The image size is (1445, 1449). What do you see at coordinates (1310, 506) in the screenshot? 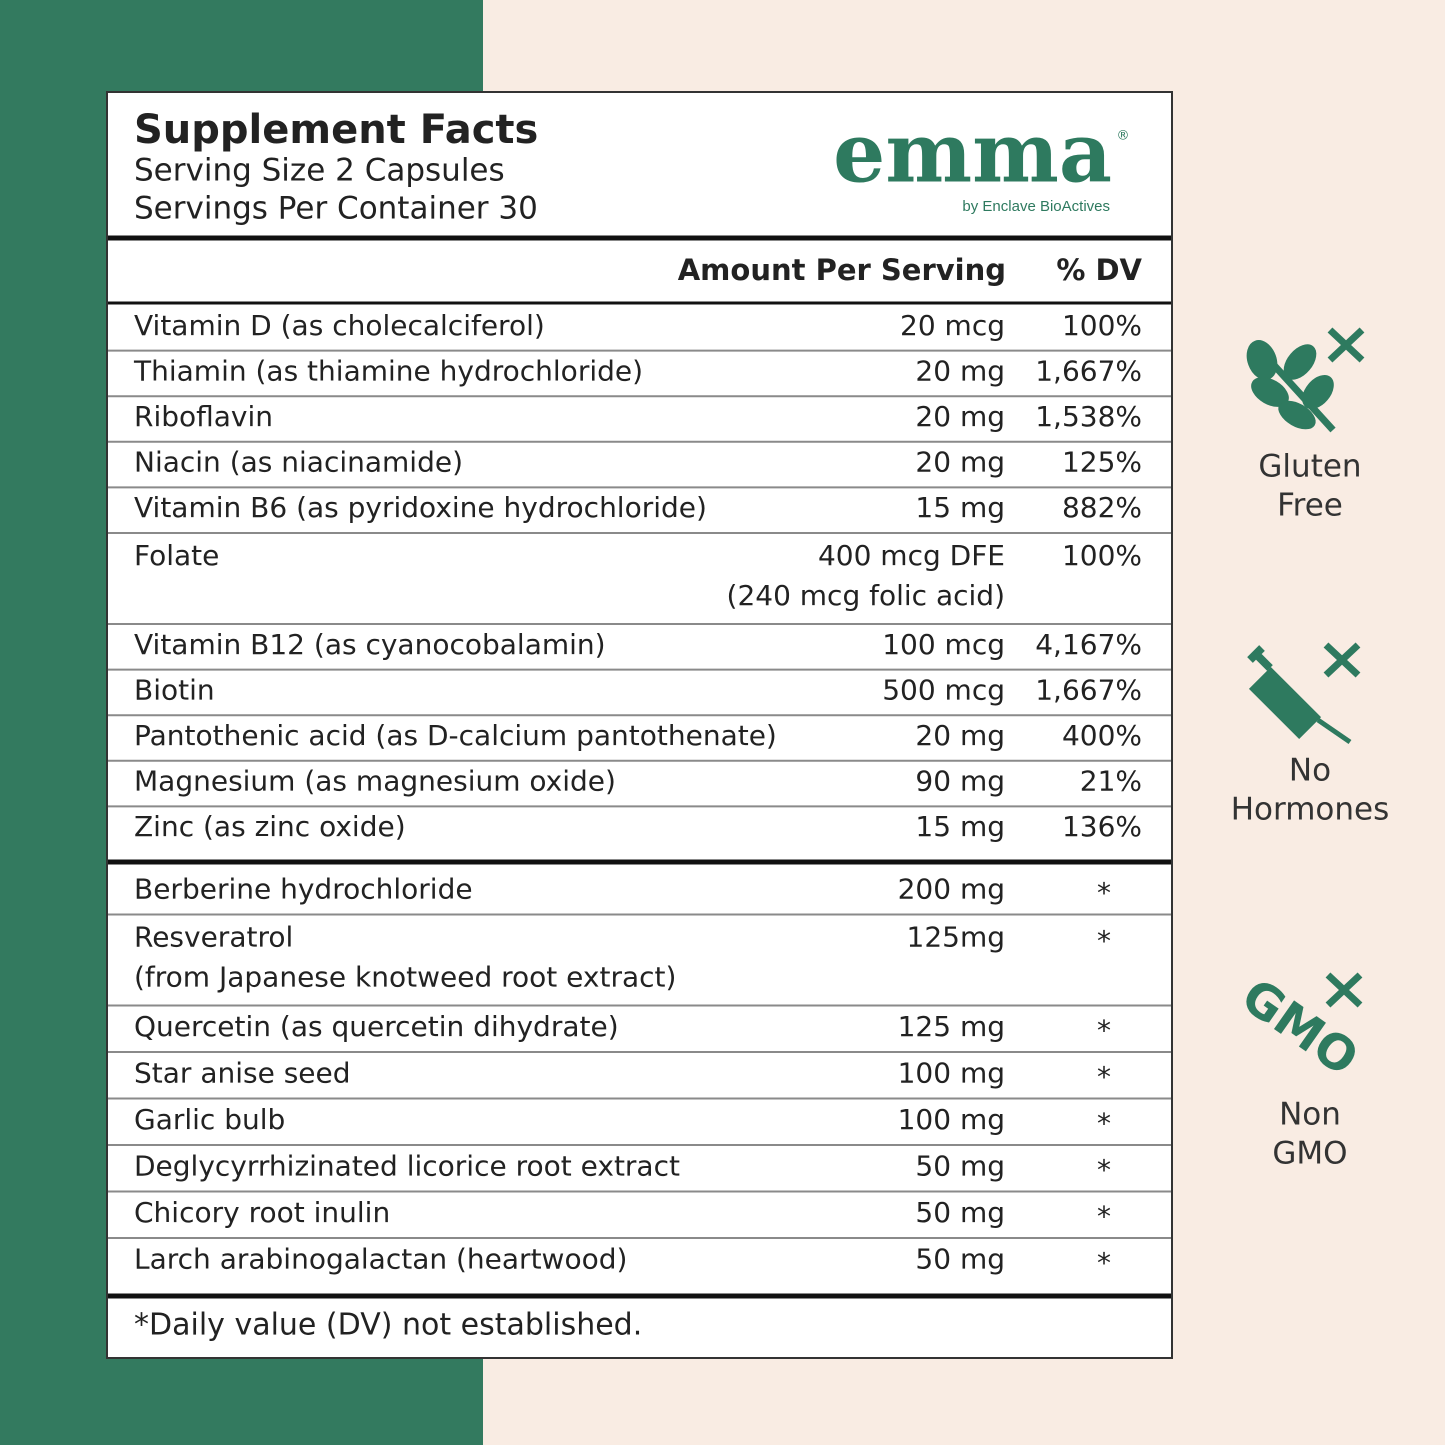
I see `badge-label: Free` at bounding box center [1310, 506].